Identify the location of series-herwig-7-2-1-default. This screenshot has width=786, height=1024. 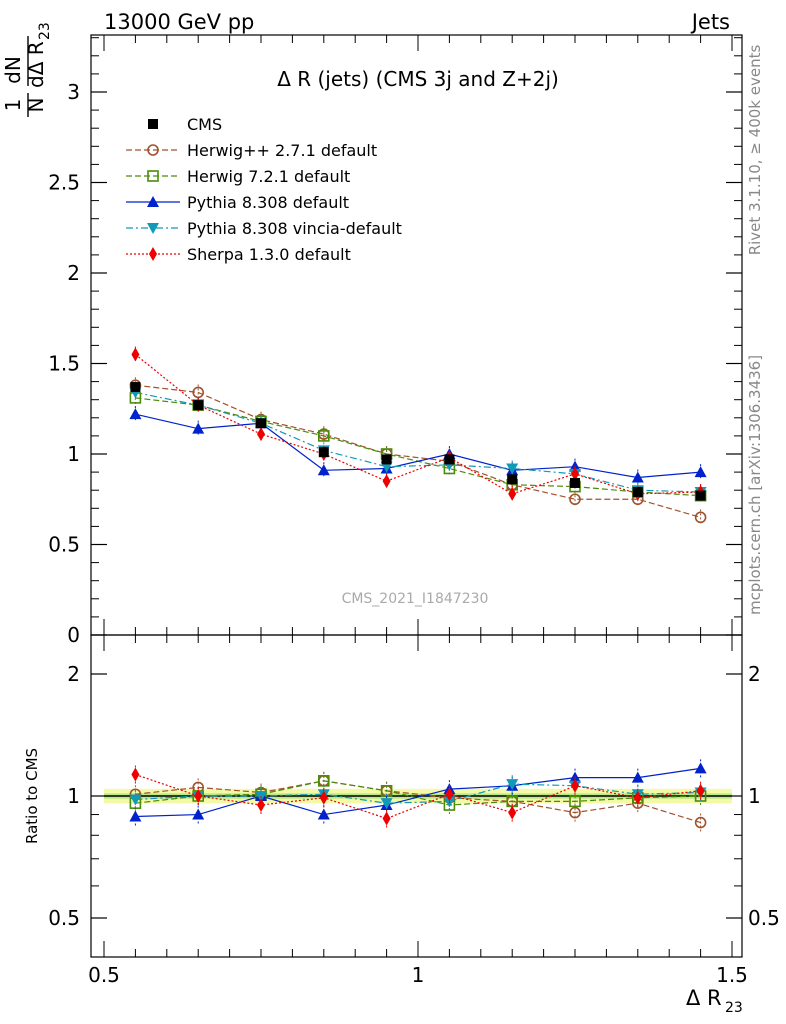
(418, 446).